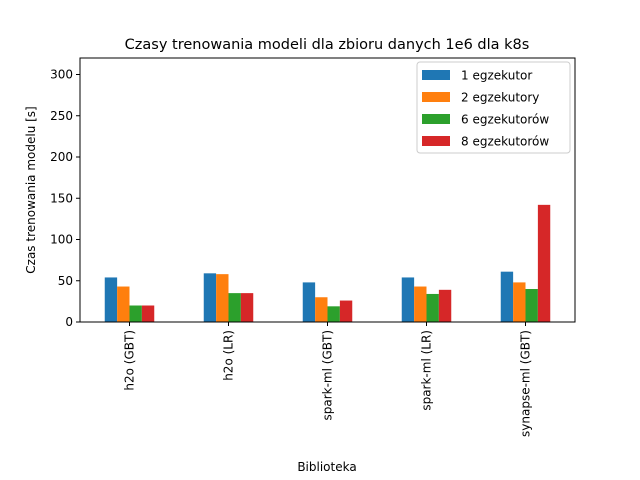 The height and width of the screenshot is (480, 640). What do you see at coordinates (526, 383) in the screenshot?
I see `x-tick-label: synapse-ml (GBT)` at bounding box center [526, 383].